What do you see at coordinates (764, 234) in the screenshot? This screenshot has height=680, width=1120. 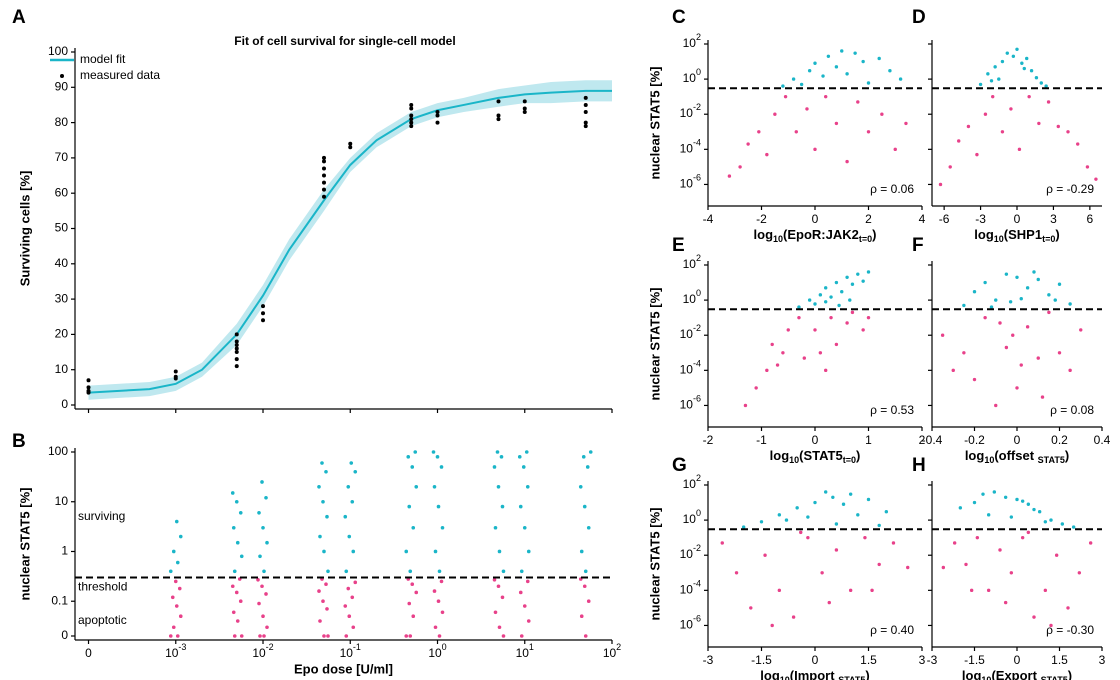 I see `x-axis-label-part: log` at bounding box center [764, 234].